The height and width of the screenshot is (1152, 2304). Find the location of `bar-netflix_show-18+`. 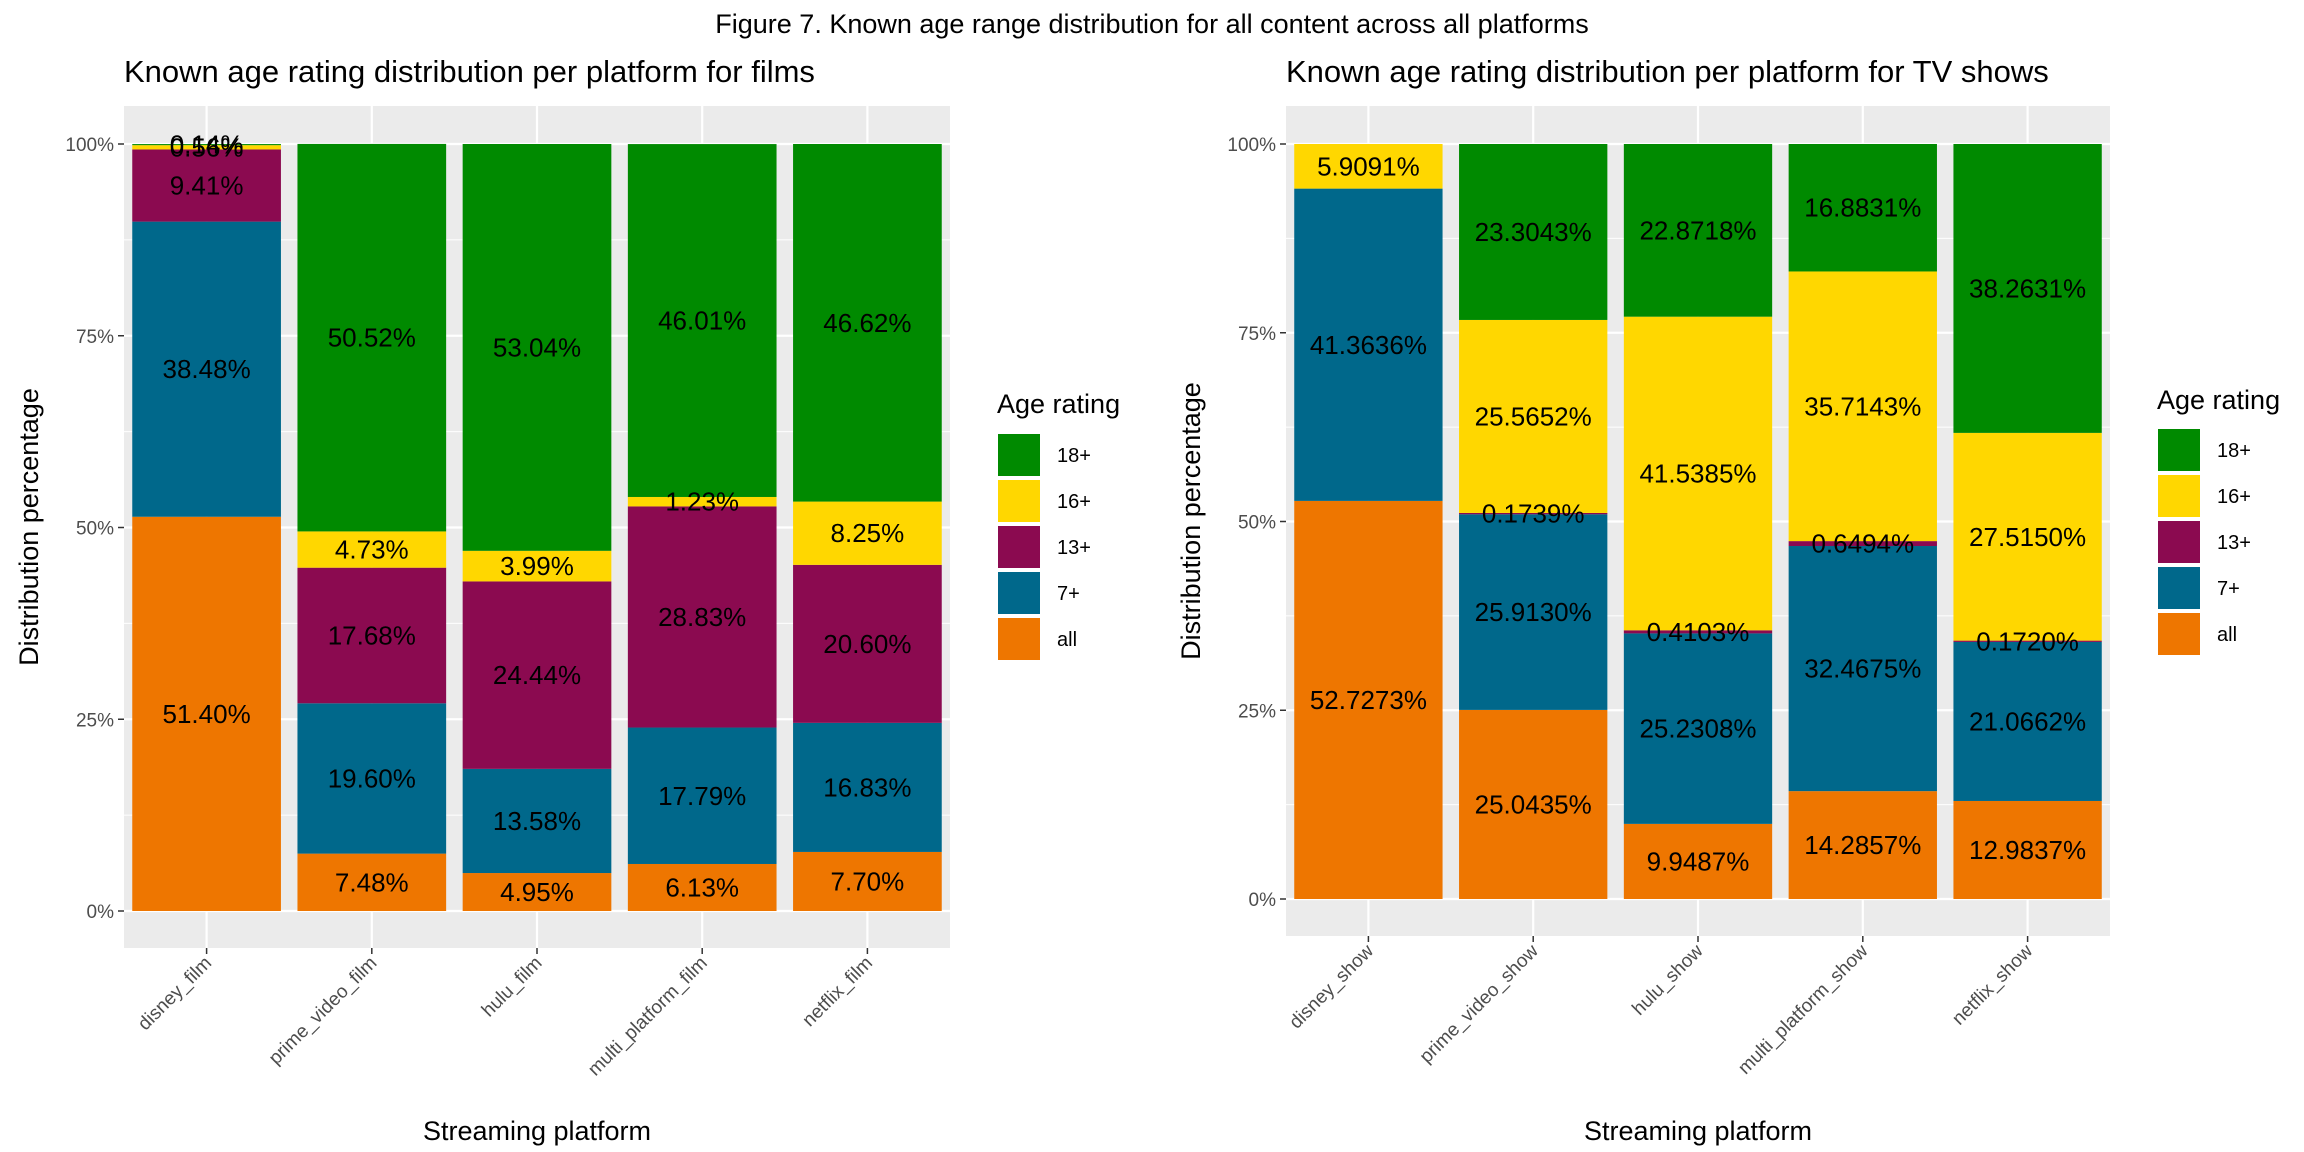

bar-netflix_show-18+ is located at coordinates (2027, 288).